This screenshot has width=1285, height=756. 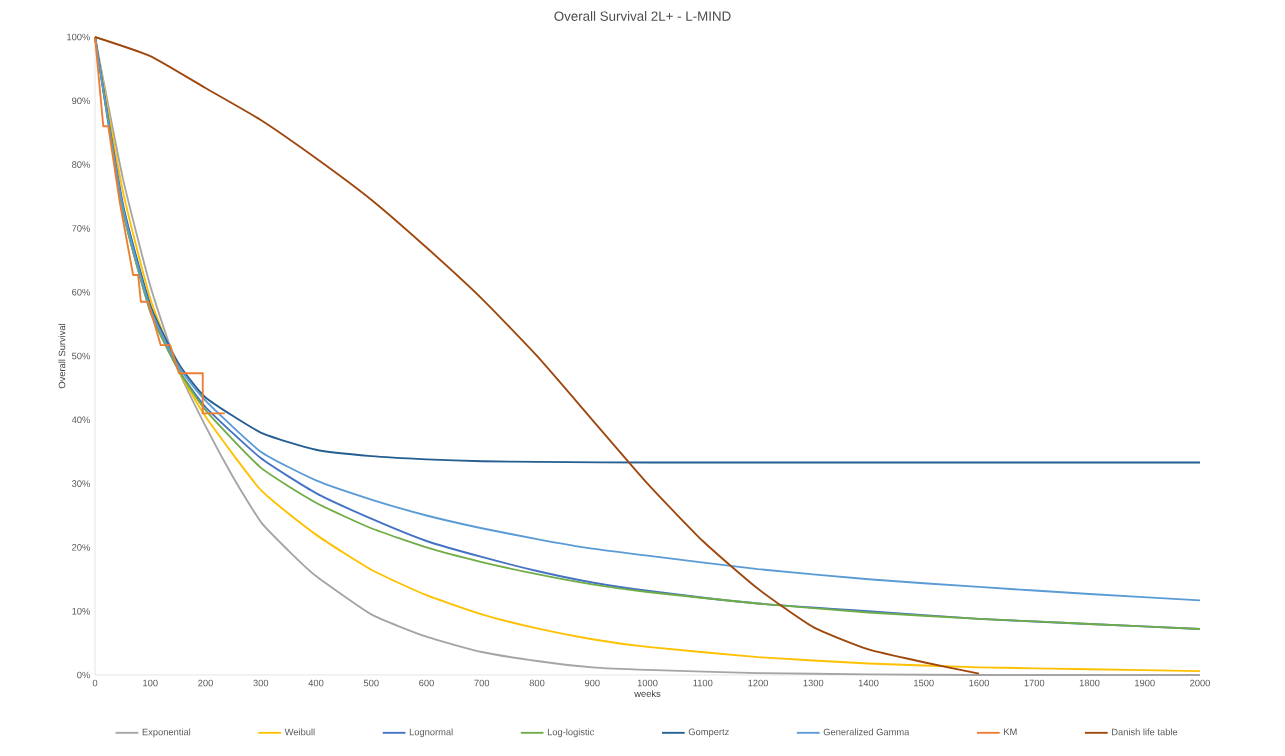 What do you see at coordinates (205, 683) in the screenshot?
I see `x-tick-label: 200` at bounding box center [205, 683].